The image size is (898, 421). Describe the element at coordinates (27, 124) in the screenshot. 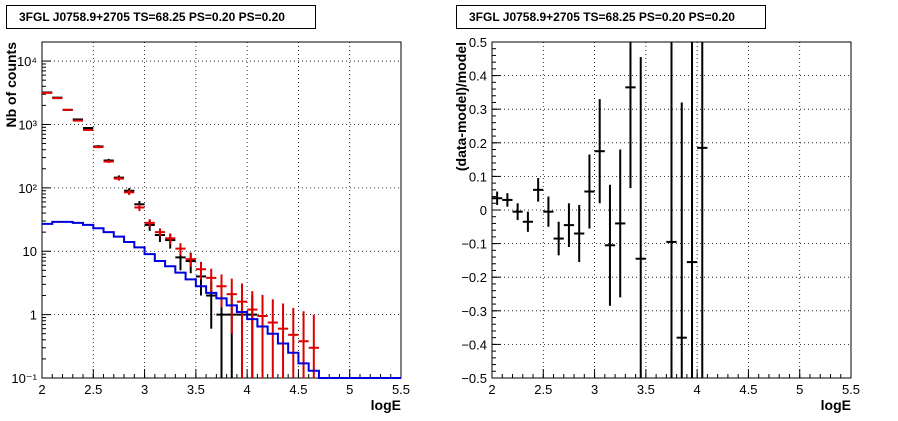

I see `y-tick-label: 10³` at that location.